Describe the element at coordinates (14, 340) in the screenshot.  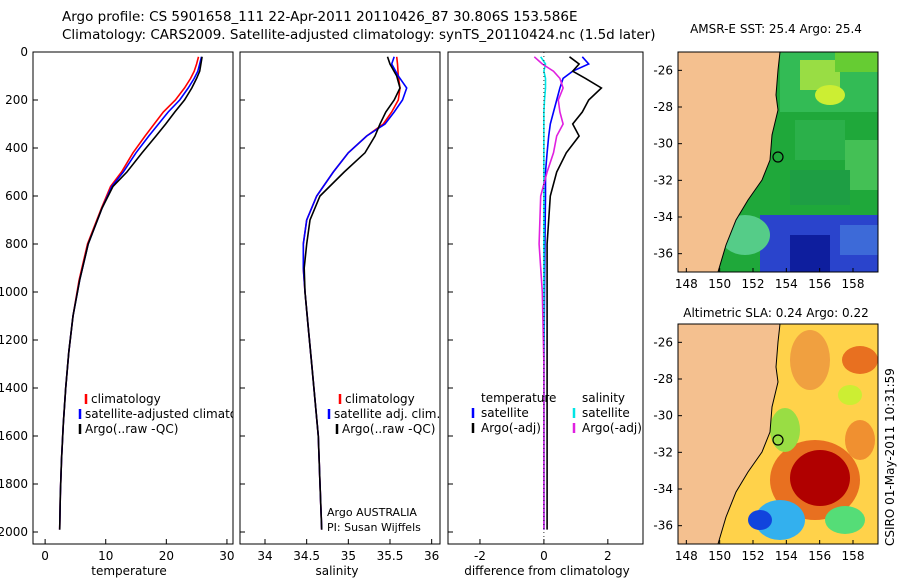
I see `y-tick-label: 1200` at that location.